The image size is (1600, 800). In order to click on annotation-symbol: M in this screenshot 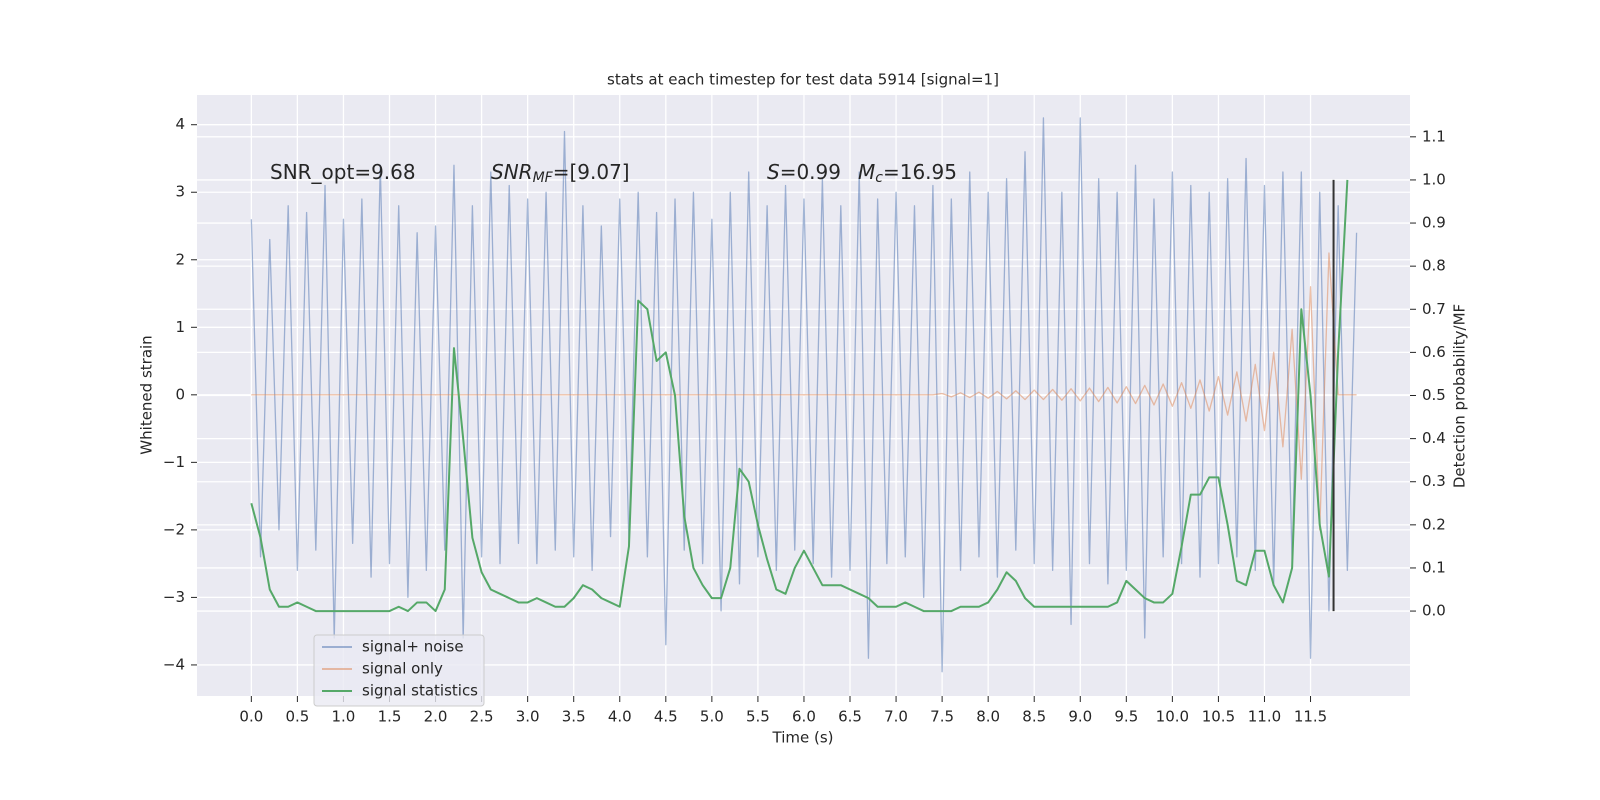, I will do `click(866, 172)`.